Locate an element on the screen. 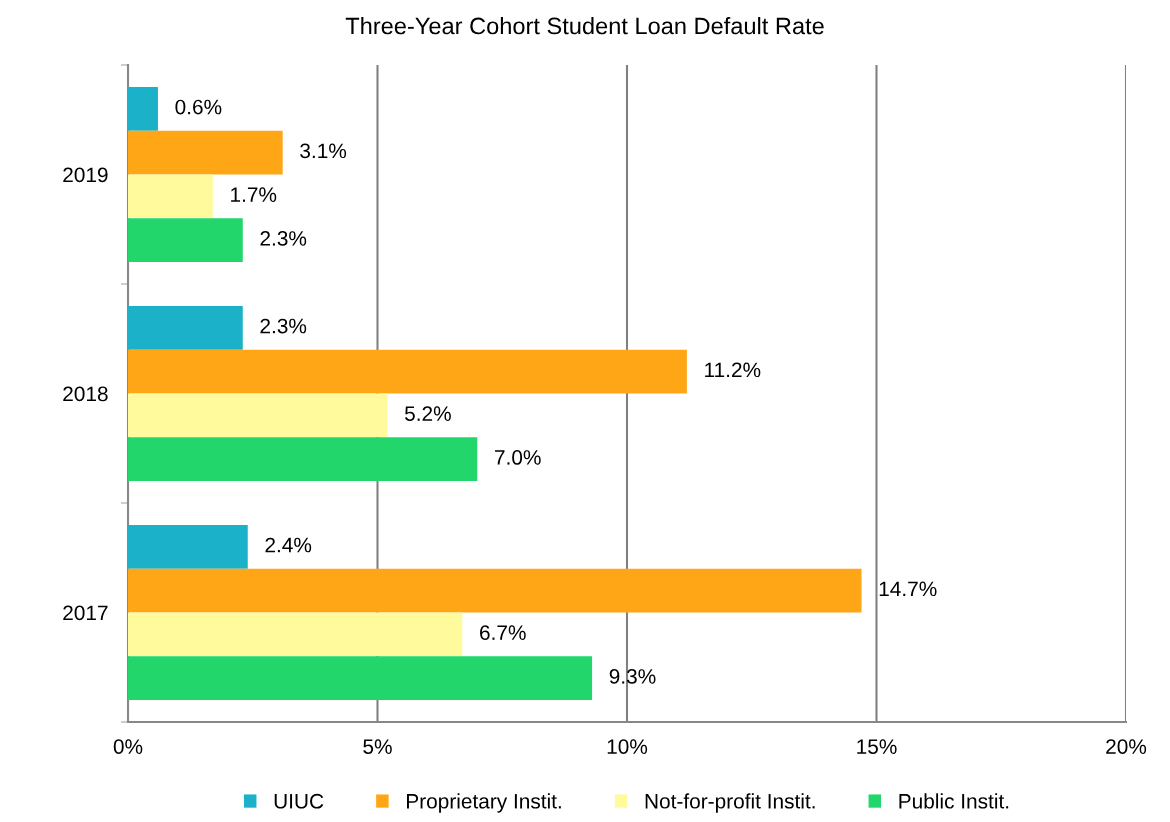  data-label: 0.6% is located at coordinates (198, 107).